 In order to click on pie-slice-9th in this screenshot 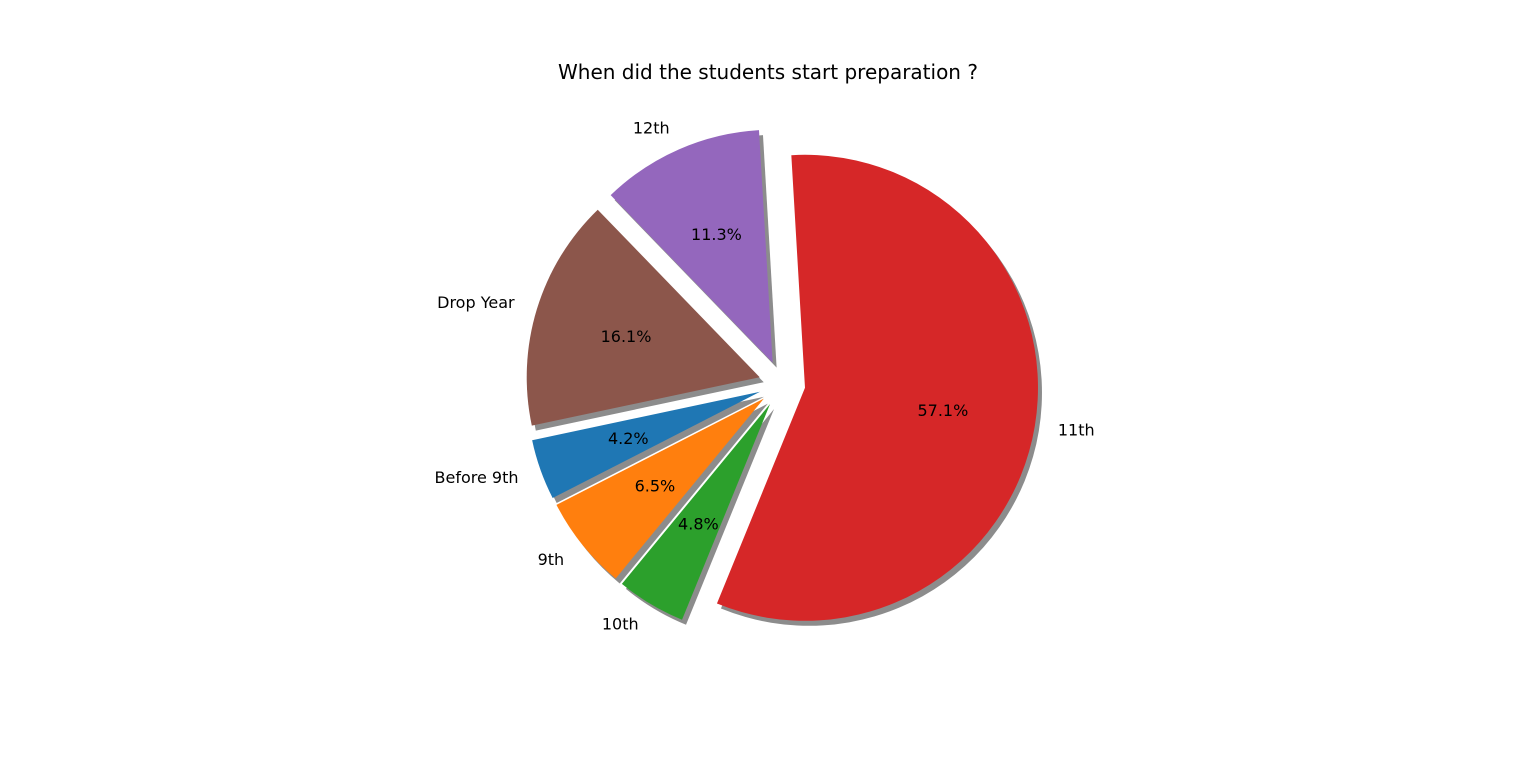, I will do `click(660, 488)`.